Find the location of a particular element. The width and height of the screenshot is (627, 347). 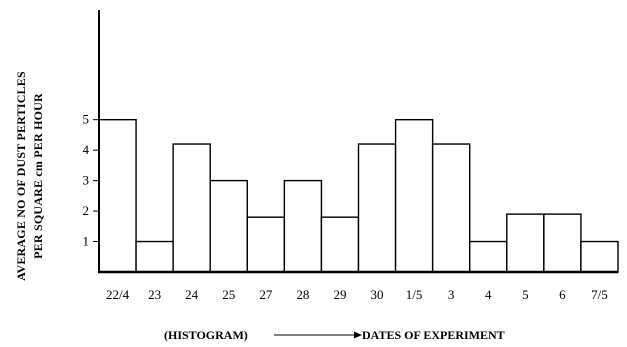

y-ticks-group: 1 2 3 4 5 is located at coordinates (91, 180).